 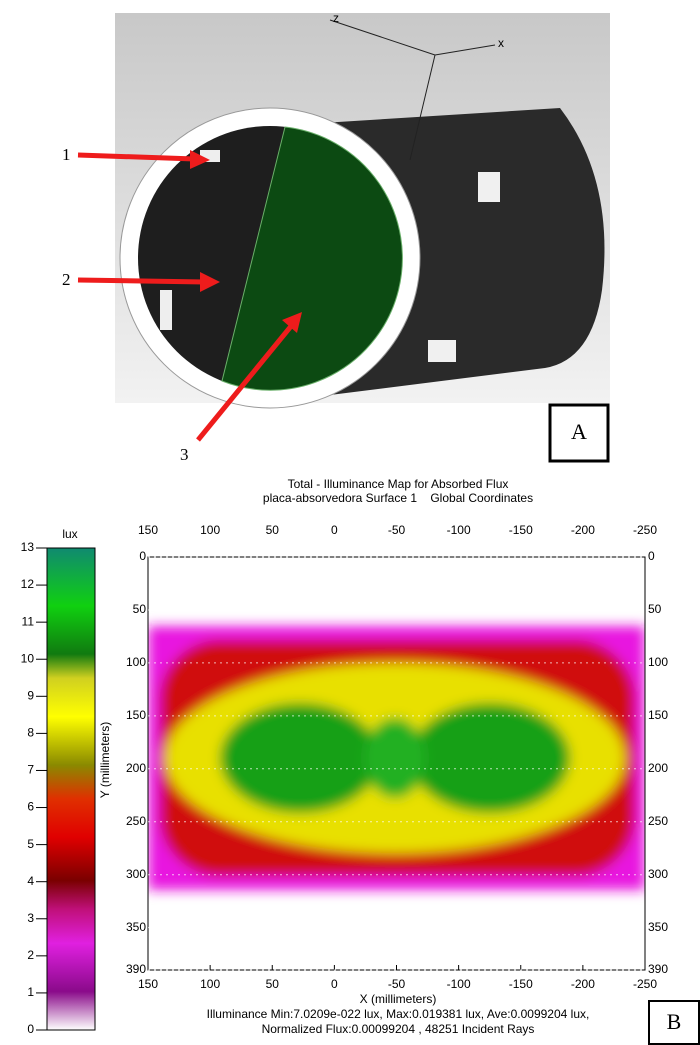 I want to click on x-tick-label: -150, so click(x=521, y=984).